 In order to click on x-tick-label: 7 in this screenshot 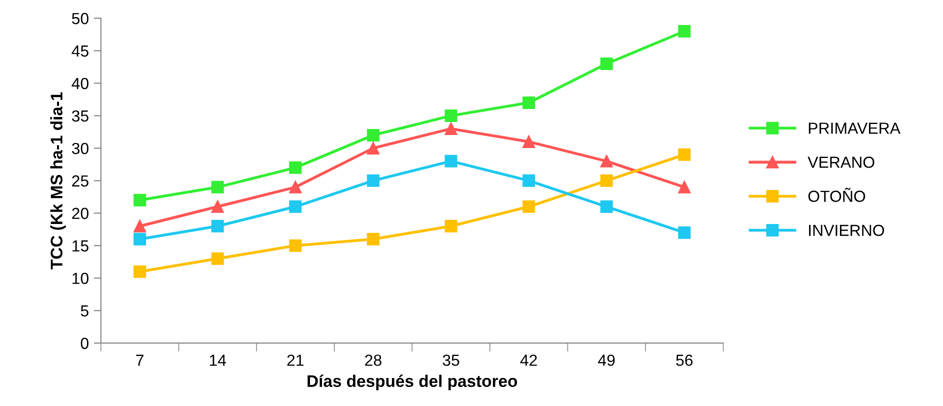, I will do `click(140, 360)`.